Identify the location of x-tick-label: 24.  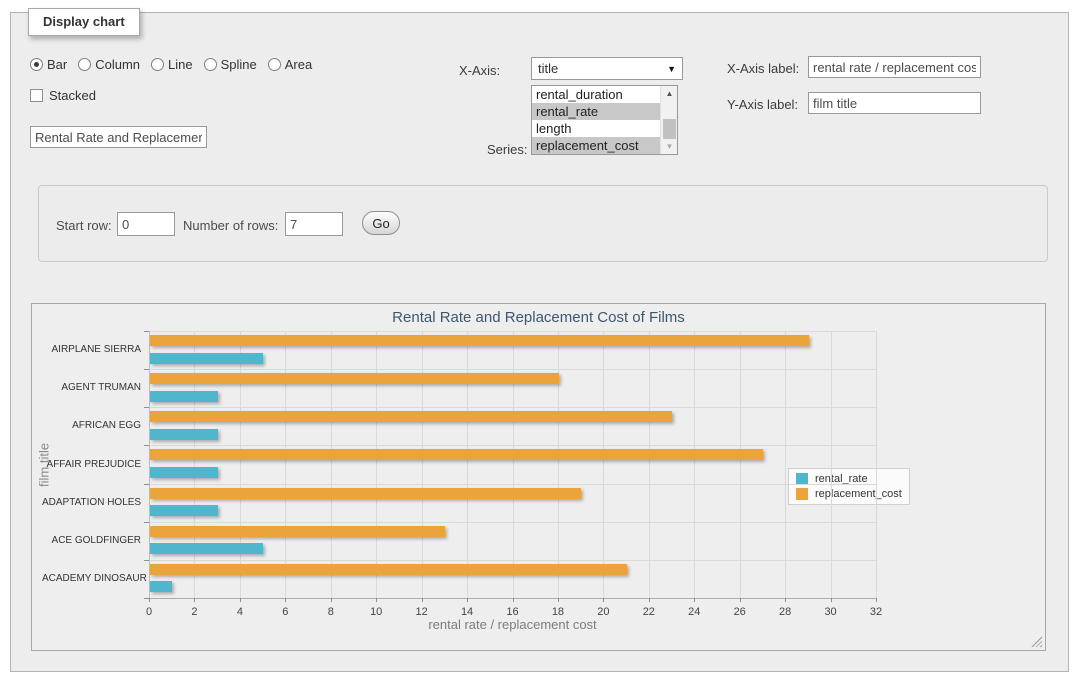
(694, 612).